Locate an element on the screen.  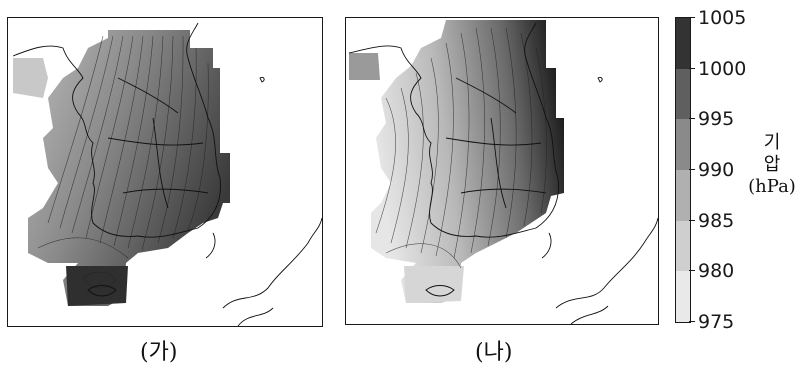
pressure-colorbar is located at coordinates (683, 170).